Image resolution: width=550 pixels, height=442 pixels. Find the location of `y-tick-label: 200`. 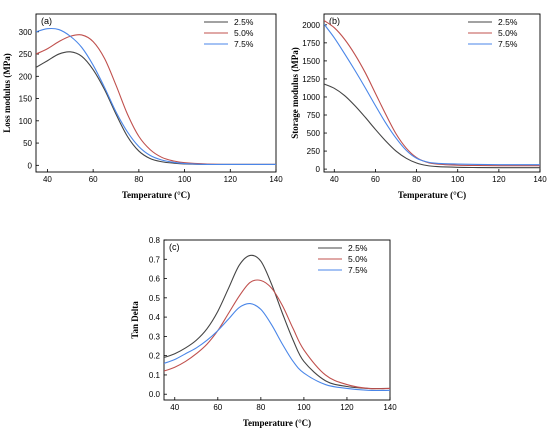

y-tick-label: 200 is located at coordinates (26, 76).